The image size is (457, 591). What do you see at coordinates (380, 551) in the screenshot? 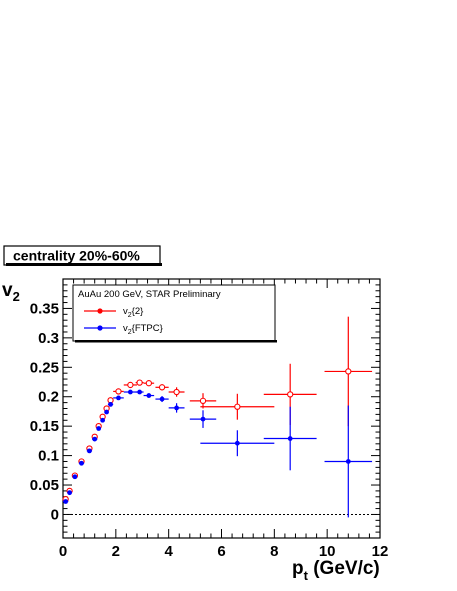
I see `x-tick-label: 12` at bounding box center [380, 551].